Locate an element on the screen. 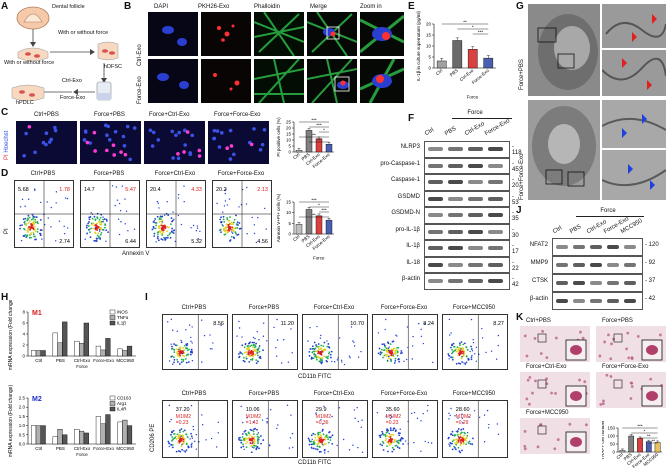  j-group-line is located at coordinates (610, 216).